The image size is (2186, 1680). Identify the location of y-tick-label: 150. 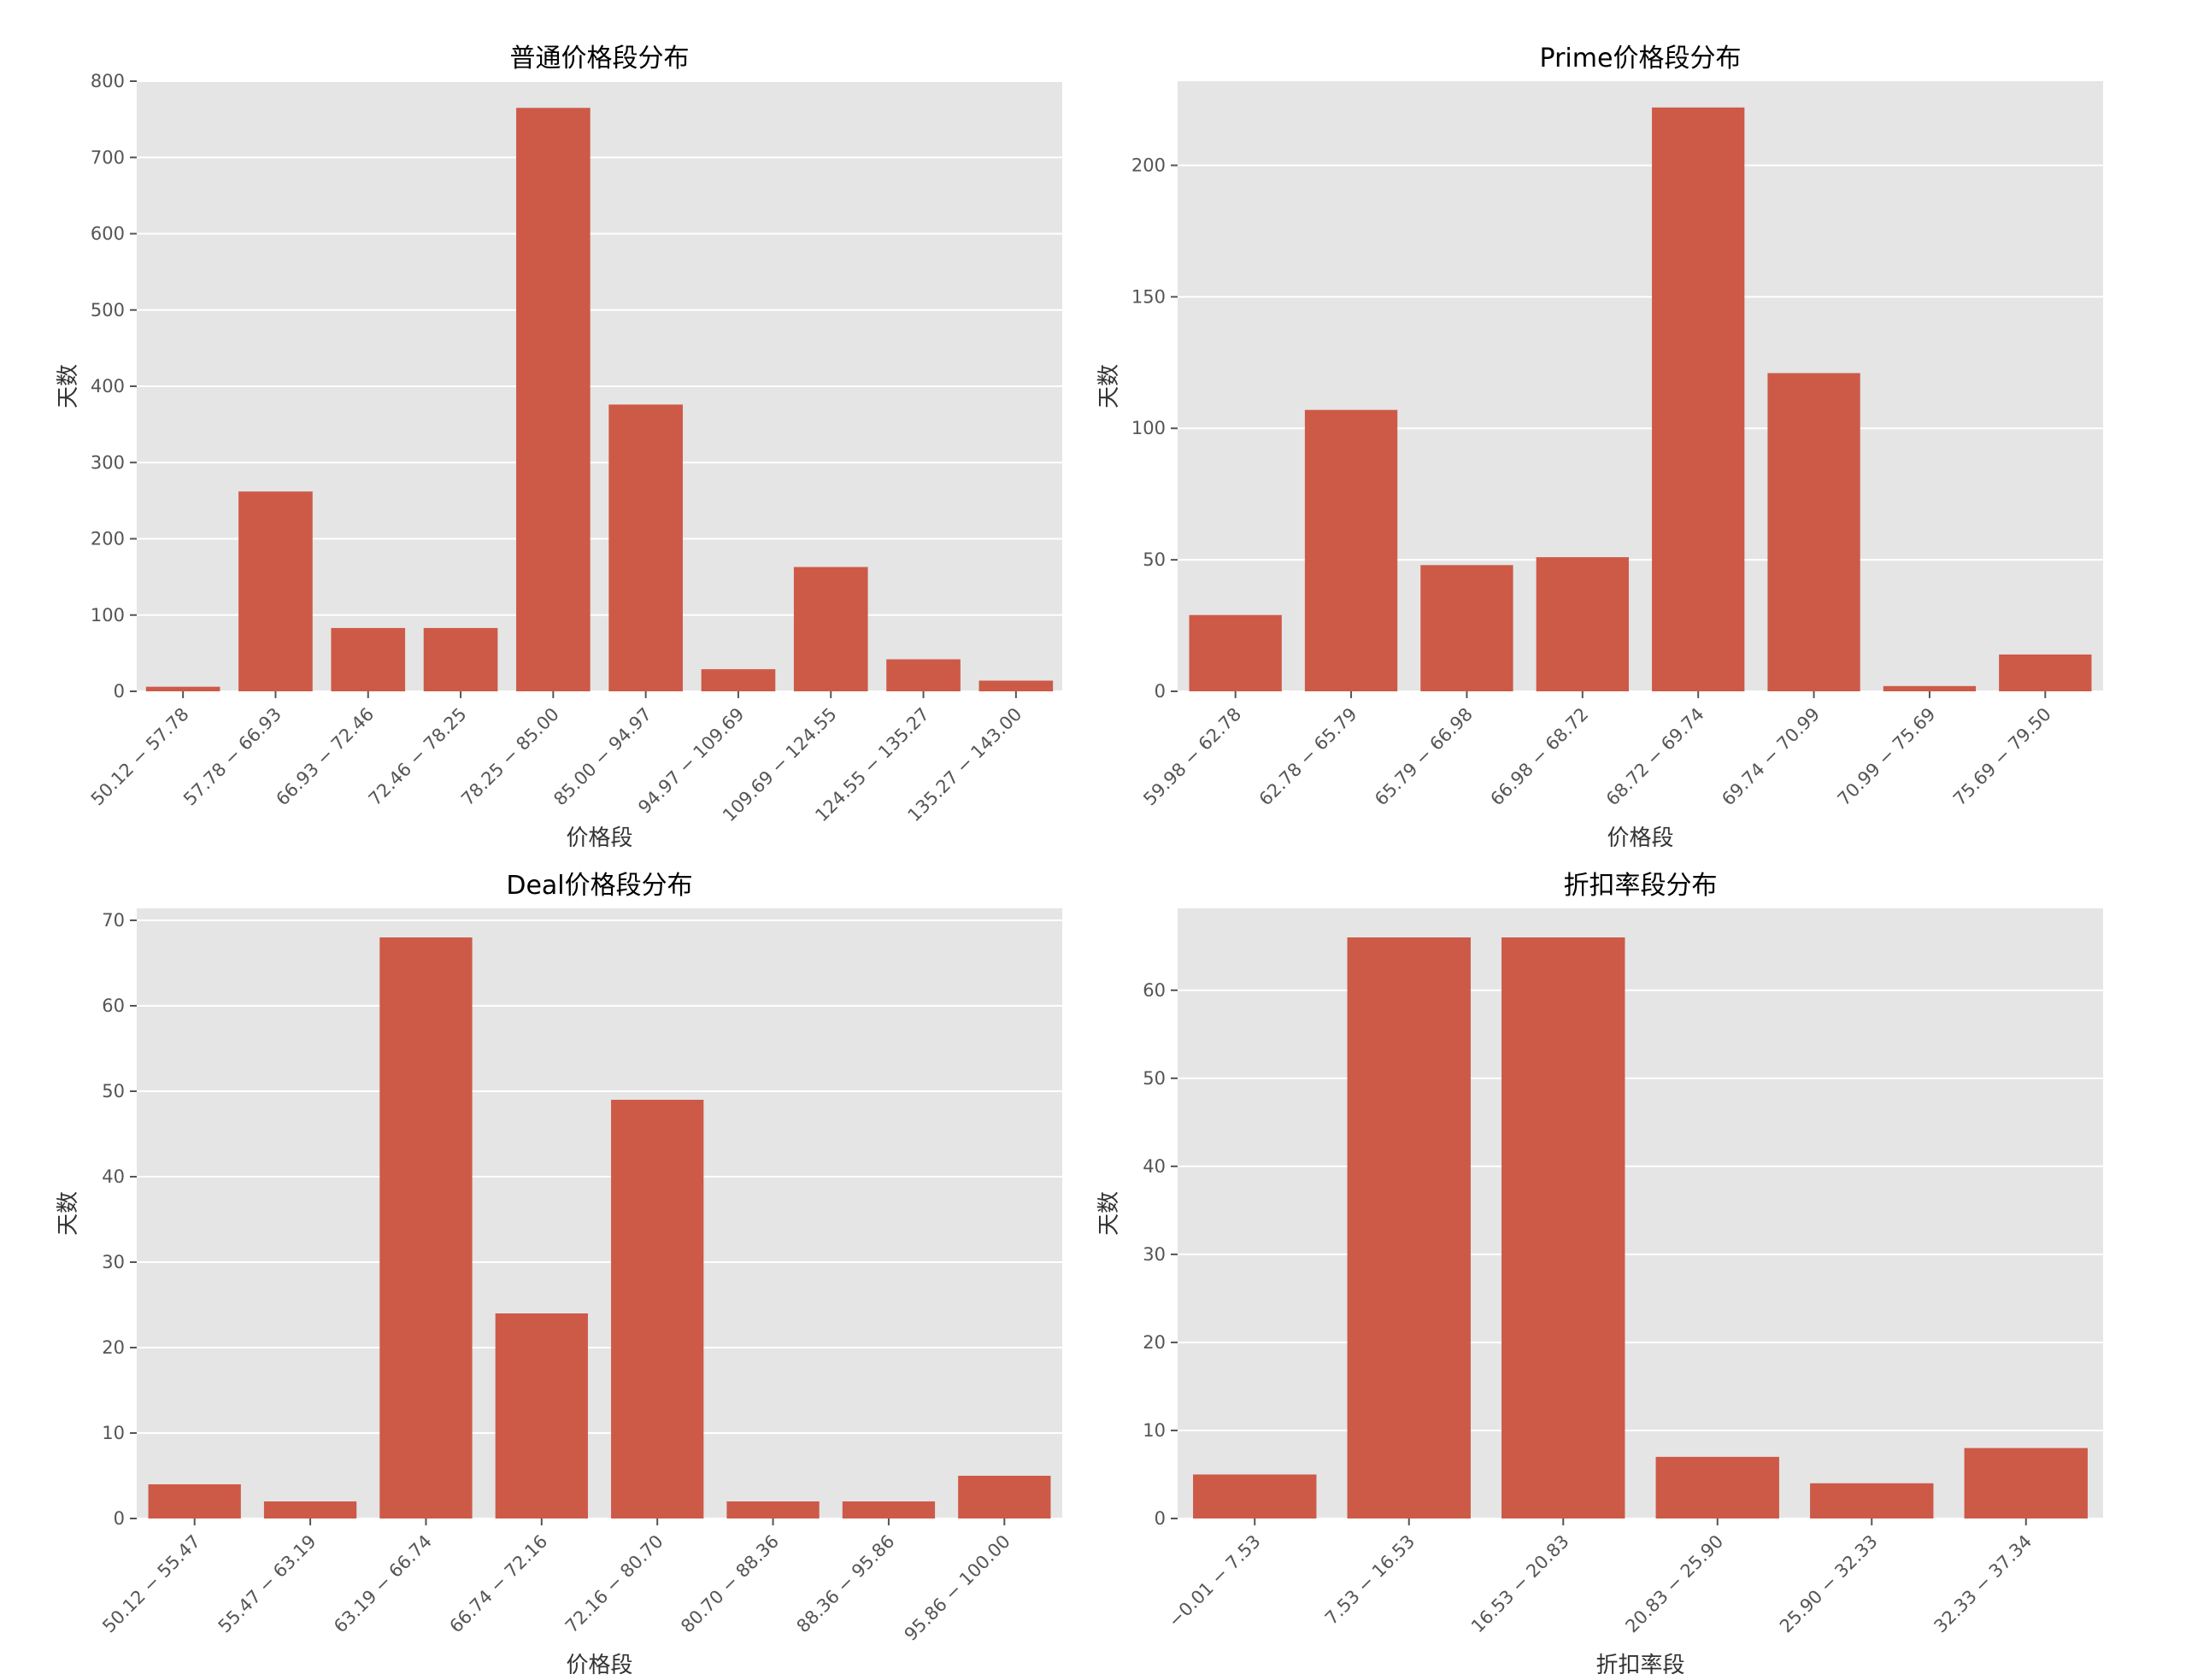
(1148, 296).